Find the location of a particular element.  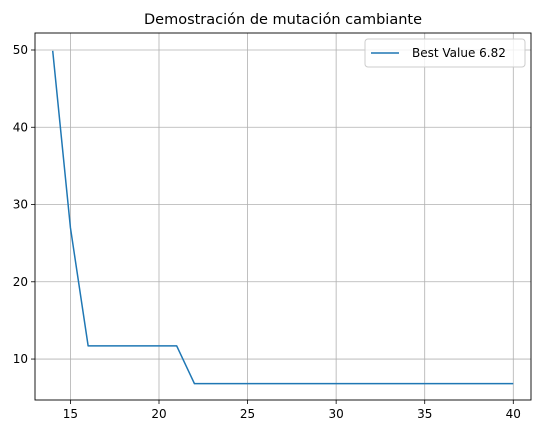

y-tick-label: 10 is located at coordinates (20, 359).